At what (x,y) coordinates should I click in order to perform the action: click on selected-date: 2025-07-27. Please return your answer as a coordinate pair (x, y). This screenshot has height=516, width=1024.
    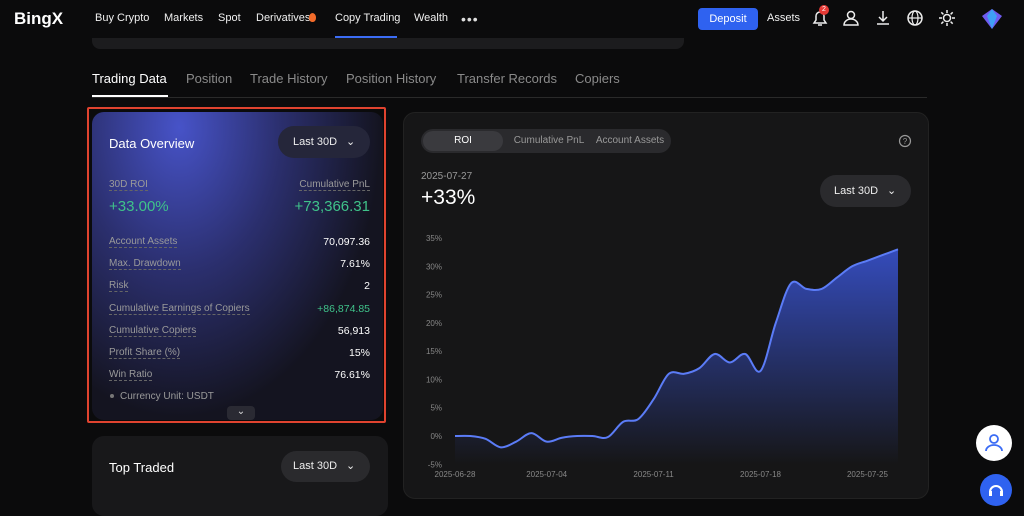
    Looking at the image, I should click on (447, 176).